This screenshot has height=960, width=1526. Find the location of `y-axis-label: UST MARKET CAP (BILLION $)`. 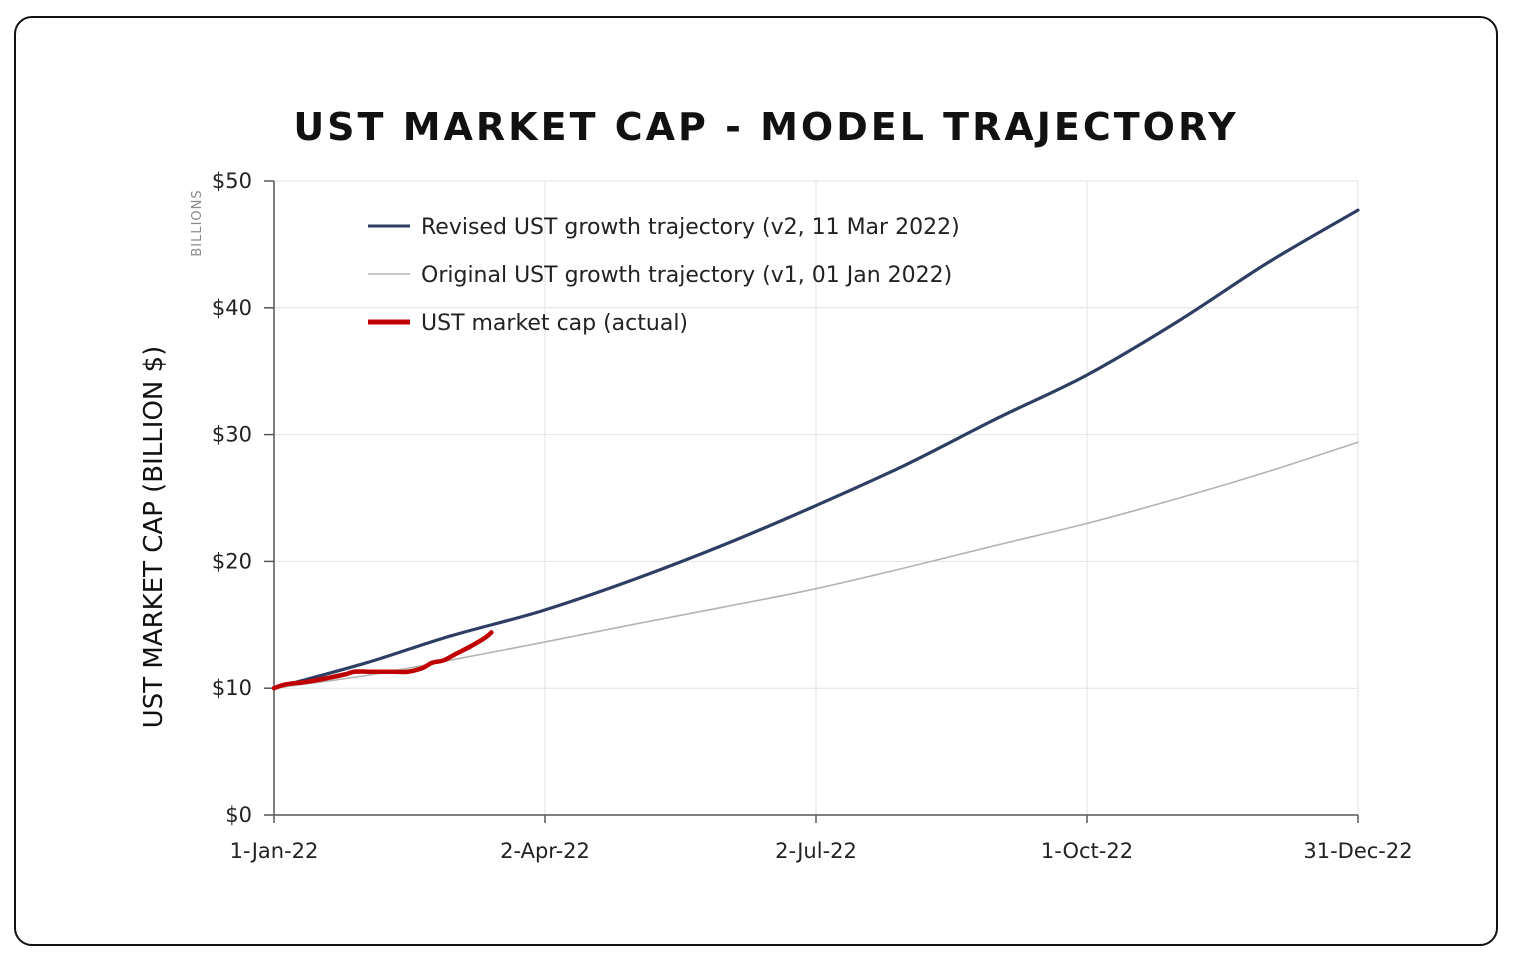

y-axis-label: UST MARKET CAP (BILLION $) is located at coordinates (154, 537).